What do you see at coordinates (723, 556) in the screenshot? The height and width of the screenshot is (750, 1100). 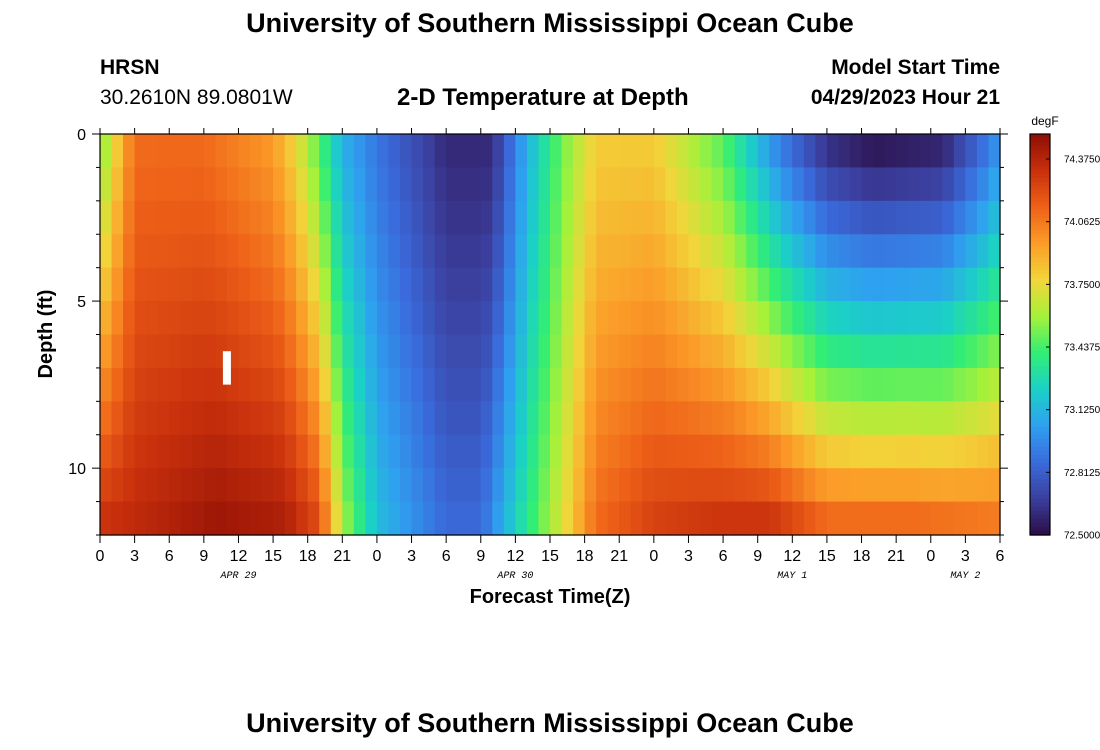 I see `x-tick-label: 6` at bounding box center [723, 556].